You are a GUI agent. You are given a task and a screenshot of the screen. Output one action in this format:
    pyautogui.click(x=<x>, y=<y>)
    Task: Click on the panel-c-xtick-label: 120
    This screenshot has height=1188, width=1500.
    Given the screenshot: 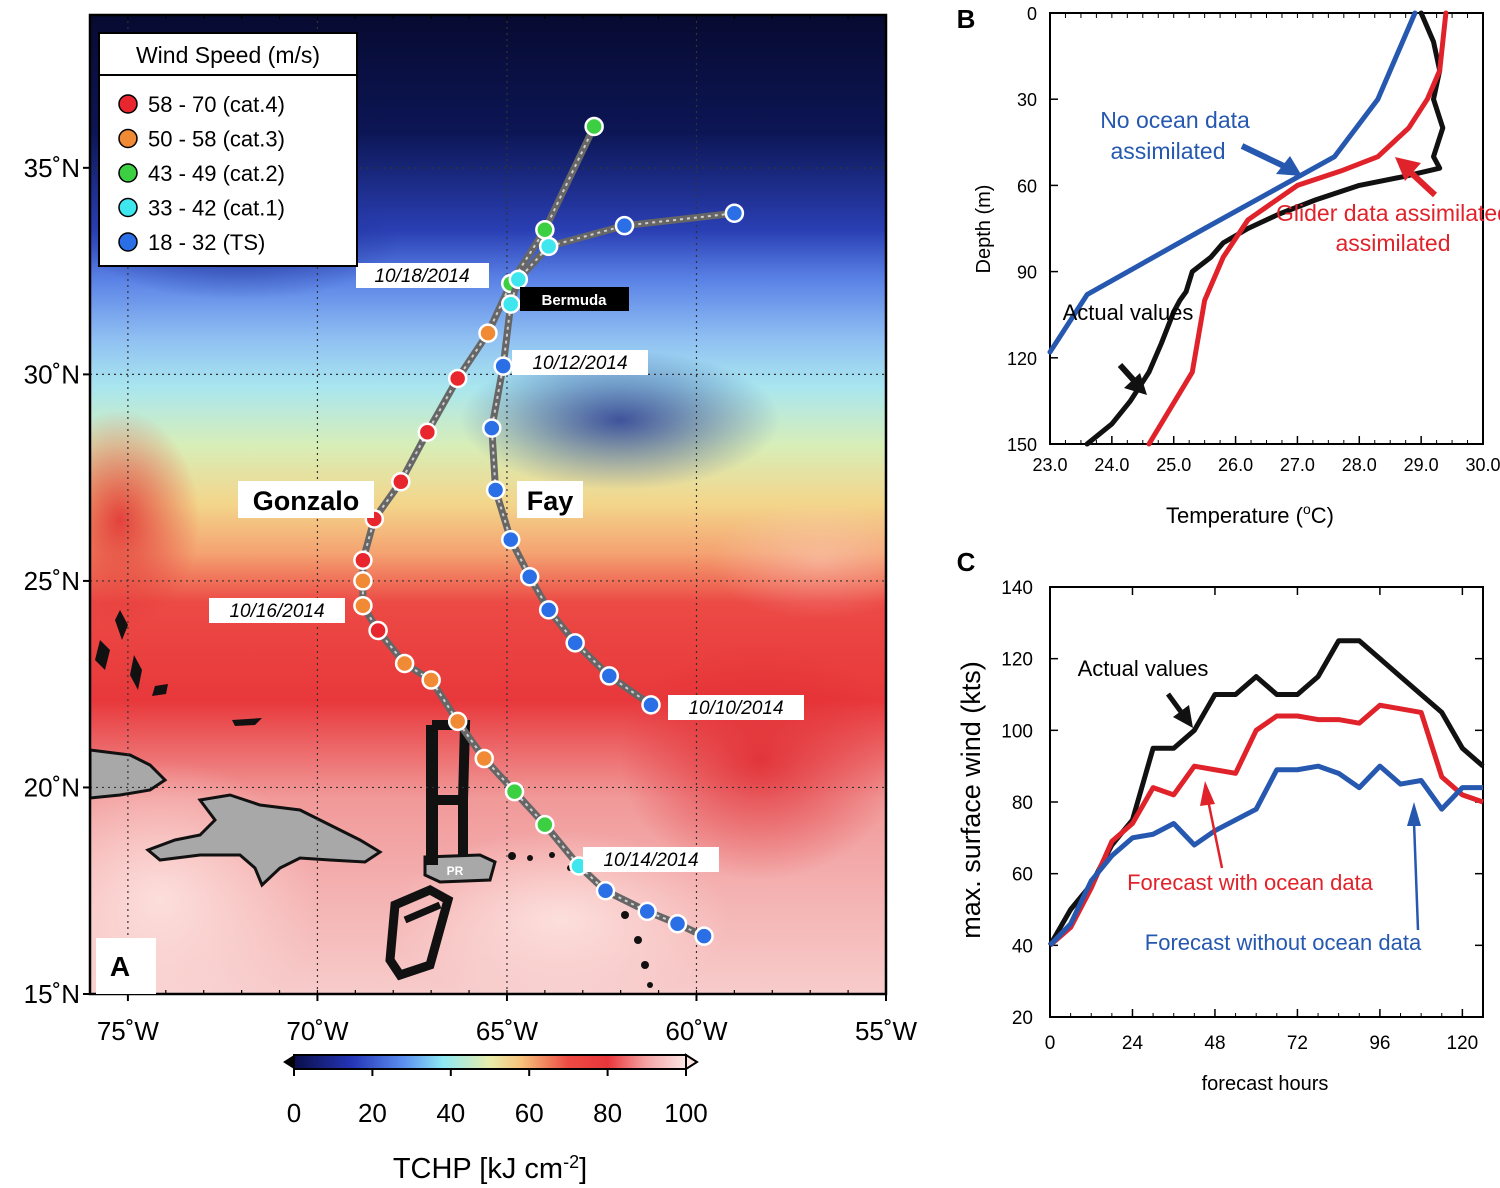 What is the action you would take?
    pyautogui.click(x=1463, y=1043)
    